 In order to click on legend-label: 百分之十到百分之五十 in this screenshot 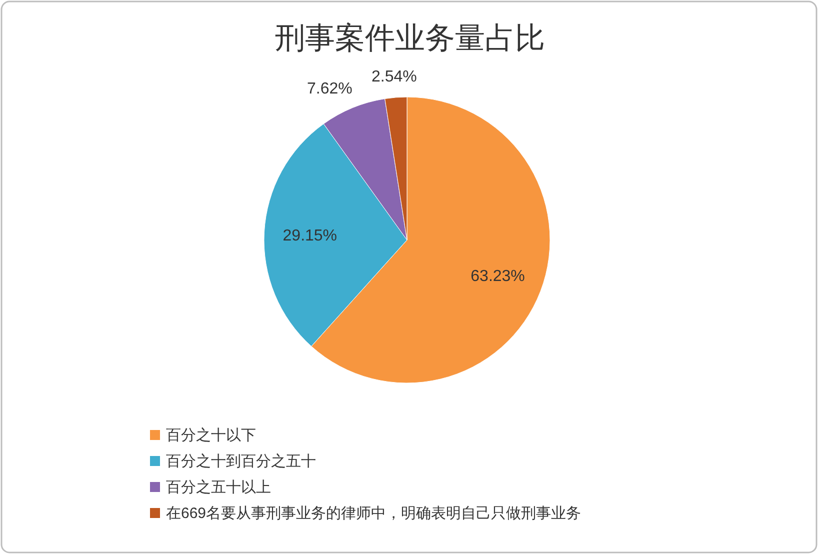, I will do `click(241, 461)`.